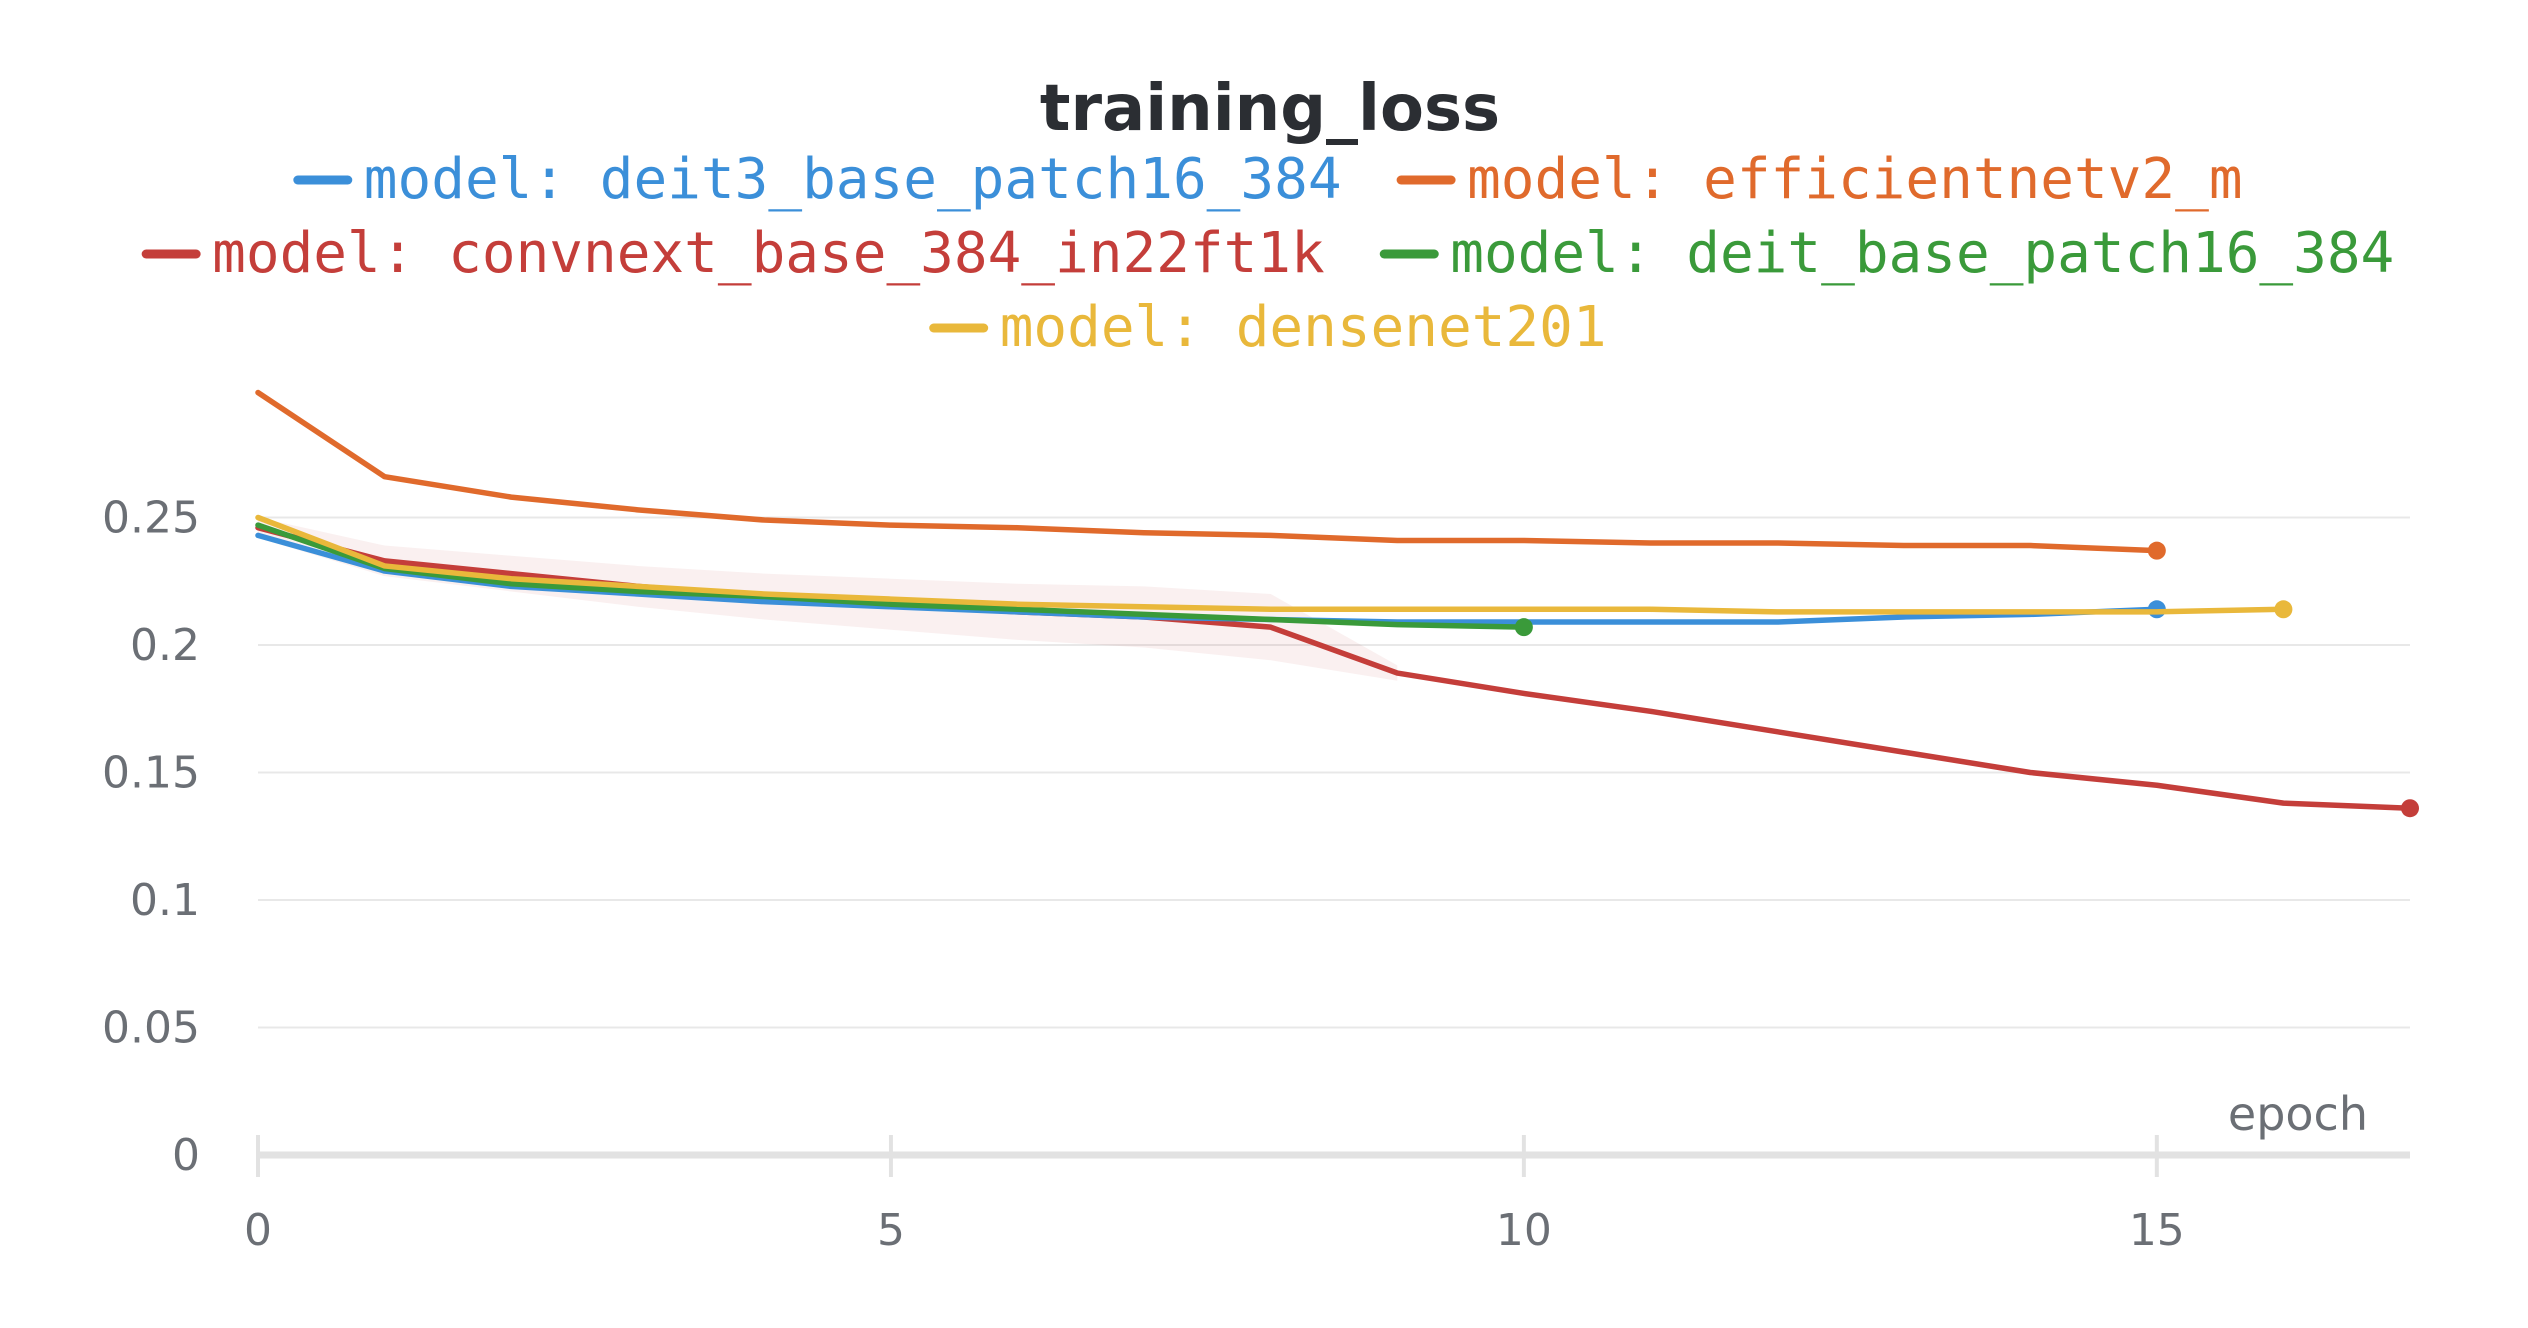  Describe the element at coordinates (2157, 1230) in the screenshot. I see `x-tick-label-3: 15` at that location.